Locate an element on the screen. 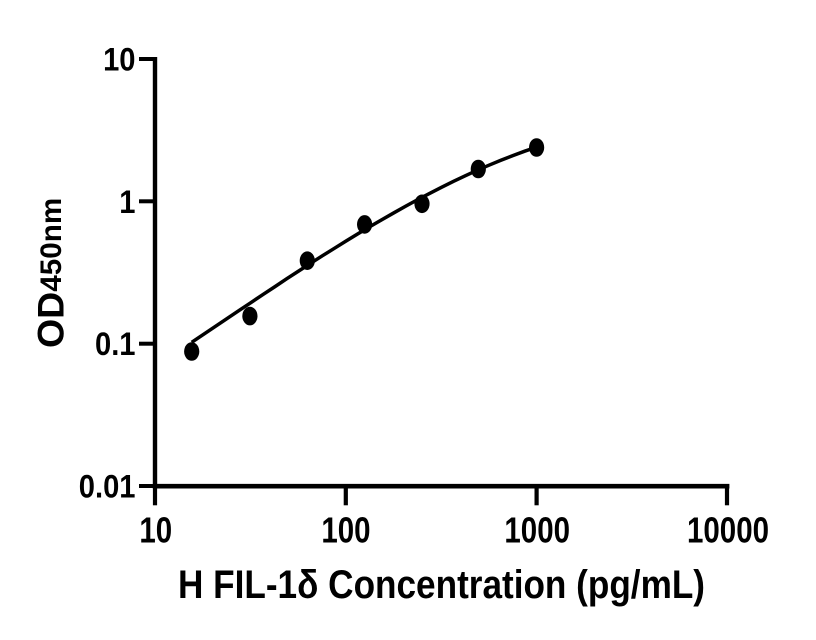  svg-text: 10000 is located at coordinates (728, 530).